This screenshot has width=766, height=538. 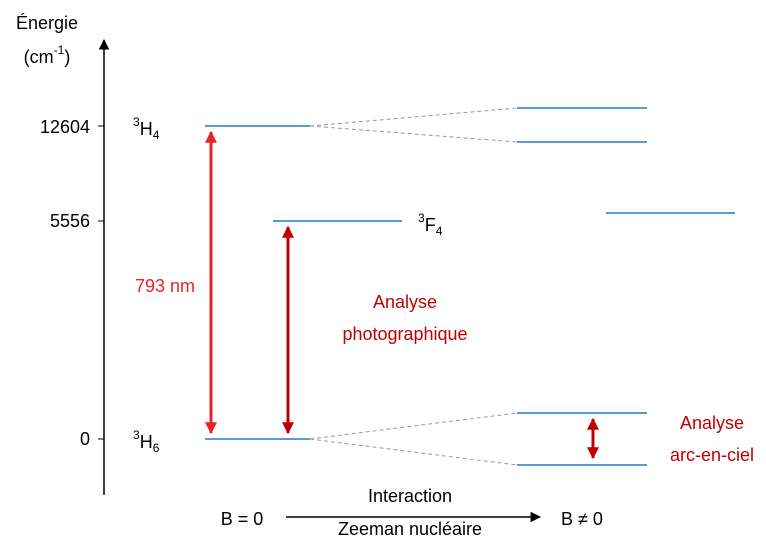 What do you see at coordinates (85, 439) in the screenshot?
I see `tick-label: 0` at bounding box center [85, 439].